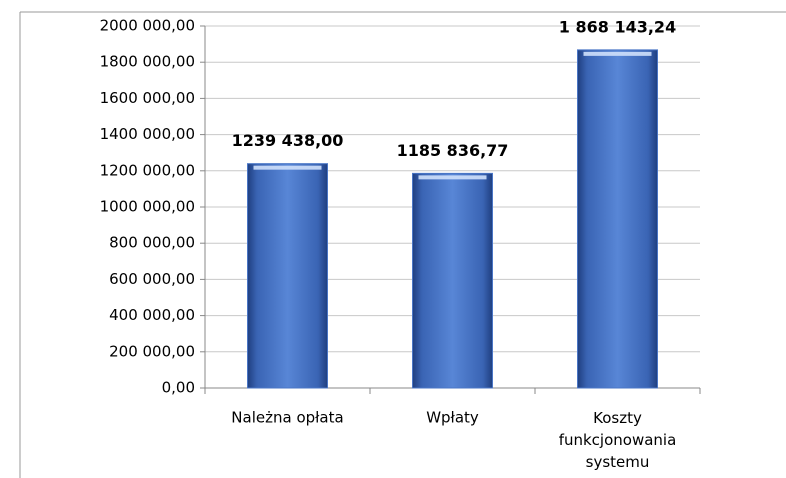 The width and height of the screenshot is (786, 478). Describe the element at coordinates (453, 150) in the screenshot. I see `value-label: 1185 836,77` at that location.